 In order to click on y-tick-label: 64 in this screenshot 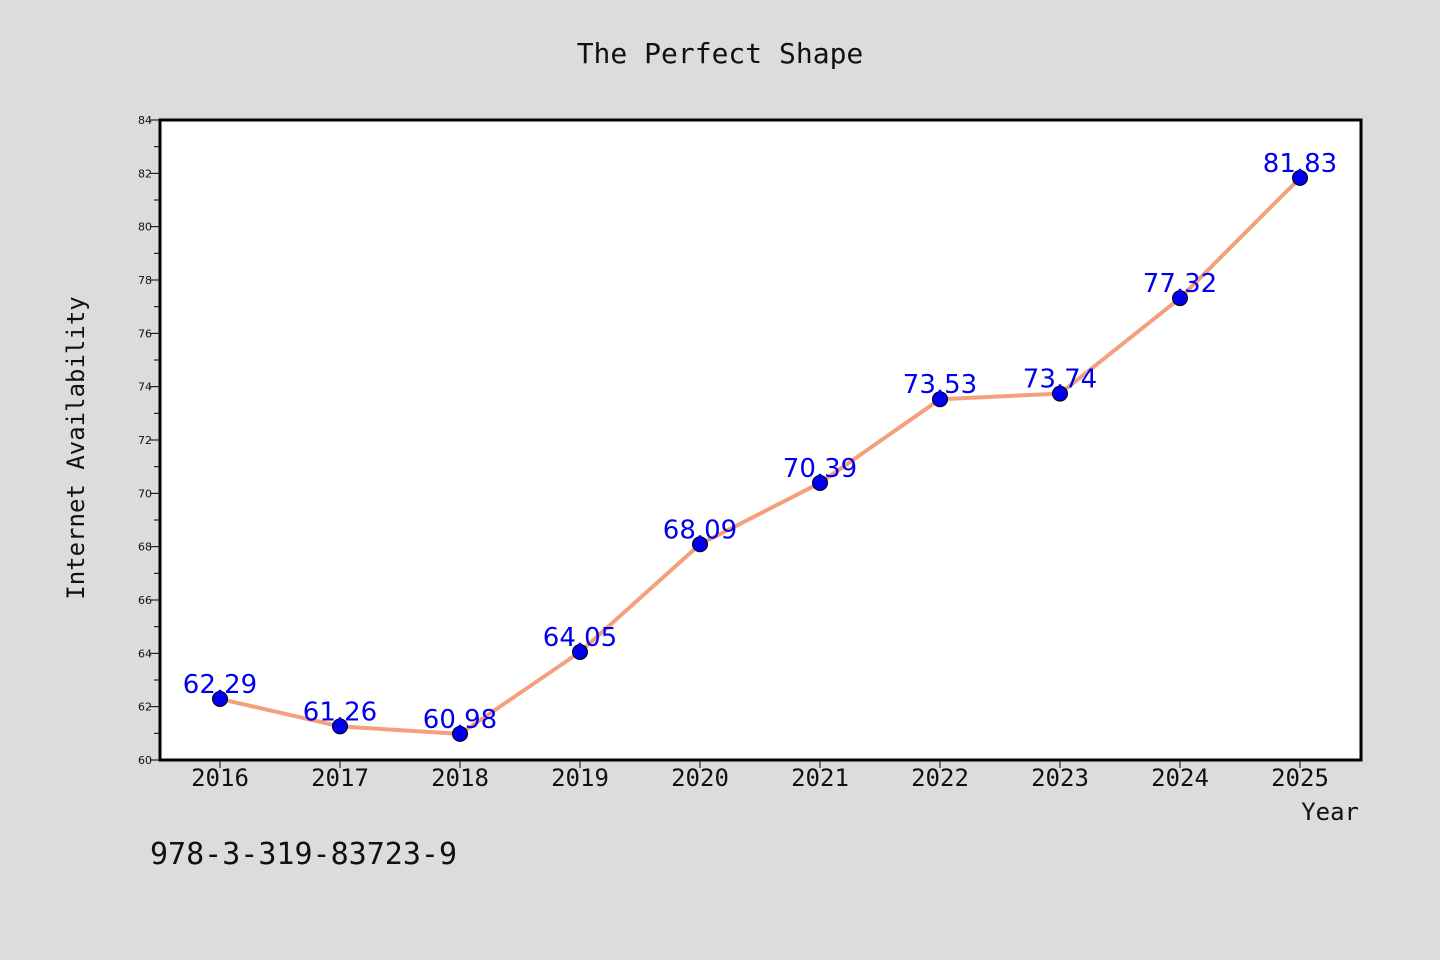, I will do `click(145, 653)`.